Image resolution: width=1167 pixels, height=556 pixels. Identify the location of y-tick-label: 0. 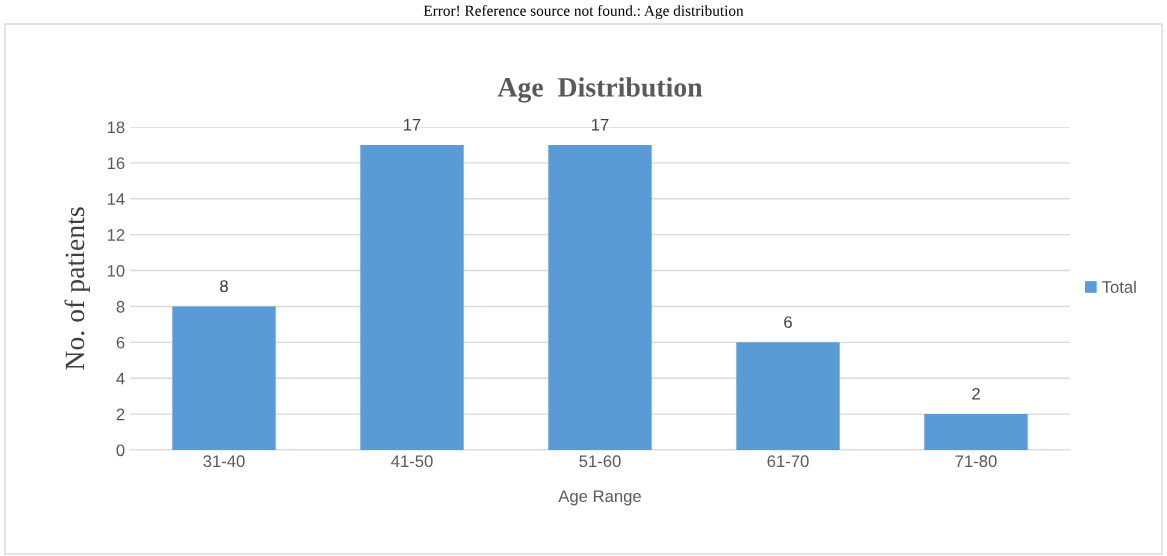
(120, 450).